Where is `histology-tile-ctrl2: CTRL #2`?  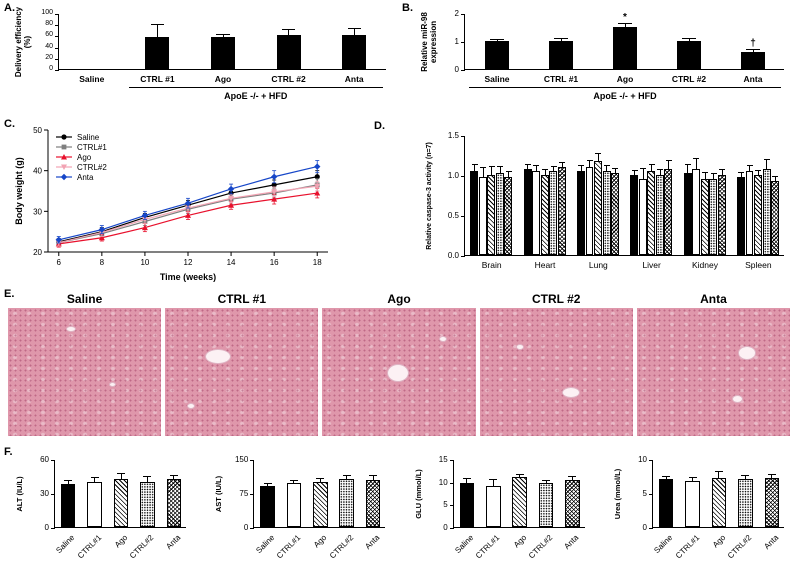
histology-tile-ctrl2: CTRL #2 is located at coordinates (556, 364).